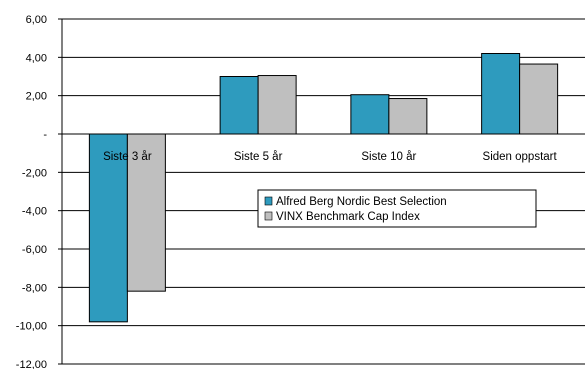 The height and width of the screenshot is (369, 585). I want to click on x-category-label: Siste 10 år, so click(388, 157).